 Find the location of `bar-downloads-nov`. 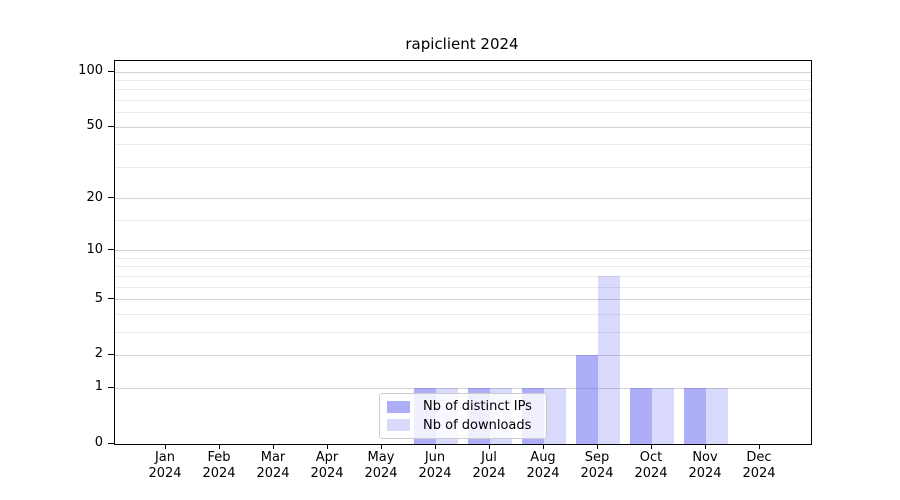

bar-downloads-nov is located at coordinates (717, 416).